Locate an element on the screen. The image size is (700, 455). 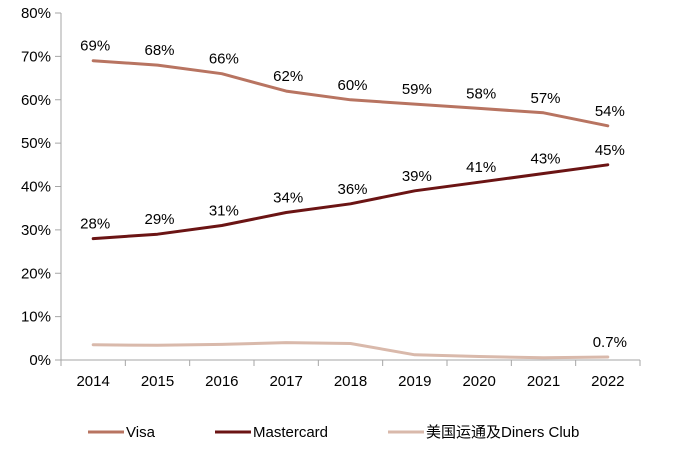
data-label: 0.7% is located at coordinates (610, 342).